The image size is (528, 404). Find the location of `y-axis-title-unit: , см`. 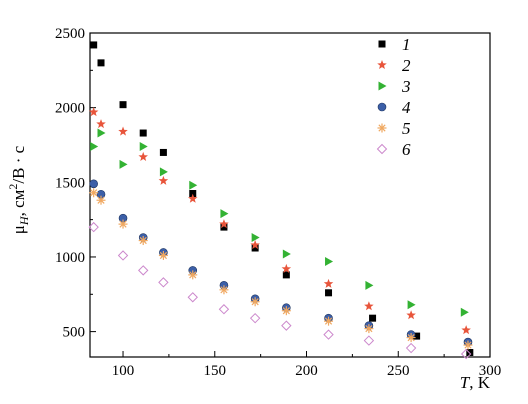

y-axis-title-unit: , см is located at coordinates (18, 202).